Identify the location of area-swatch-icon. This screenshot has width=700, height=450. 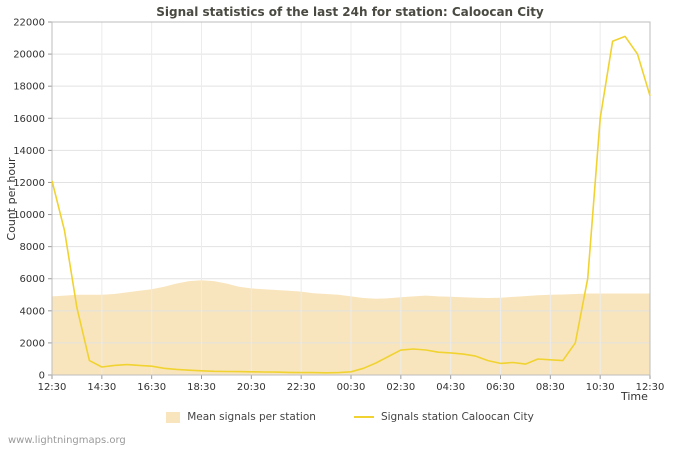
(173, 417).